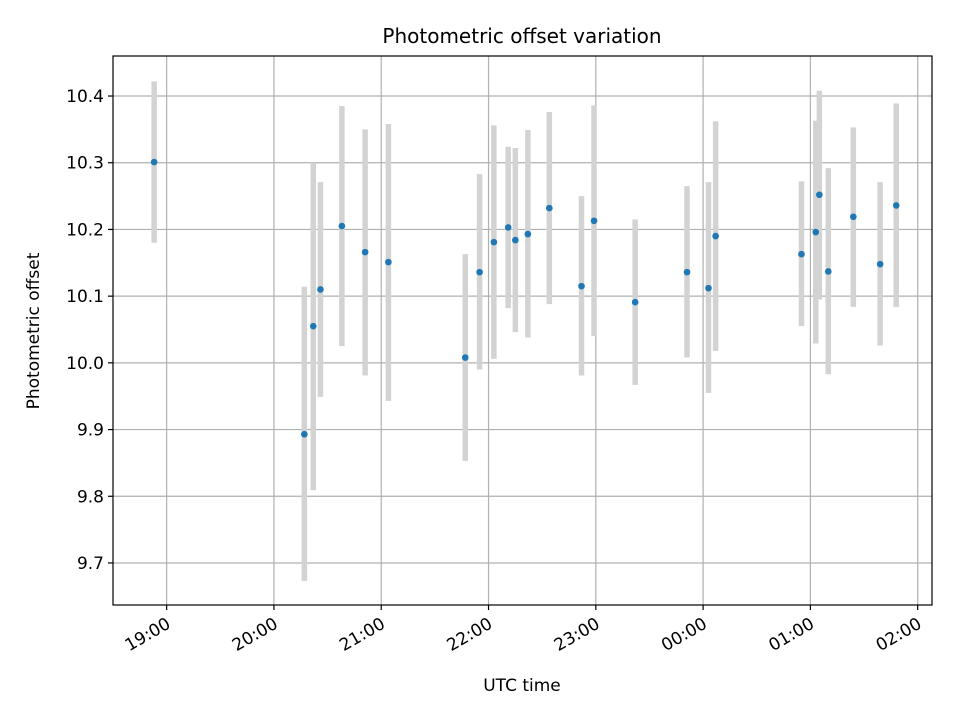  I want to click on chart-title: Photometric offset variation, so click(521, 36).